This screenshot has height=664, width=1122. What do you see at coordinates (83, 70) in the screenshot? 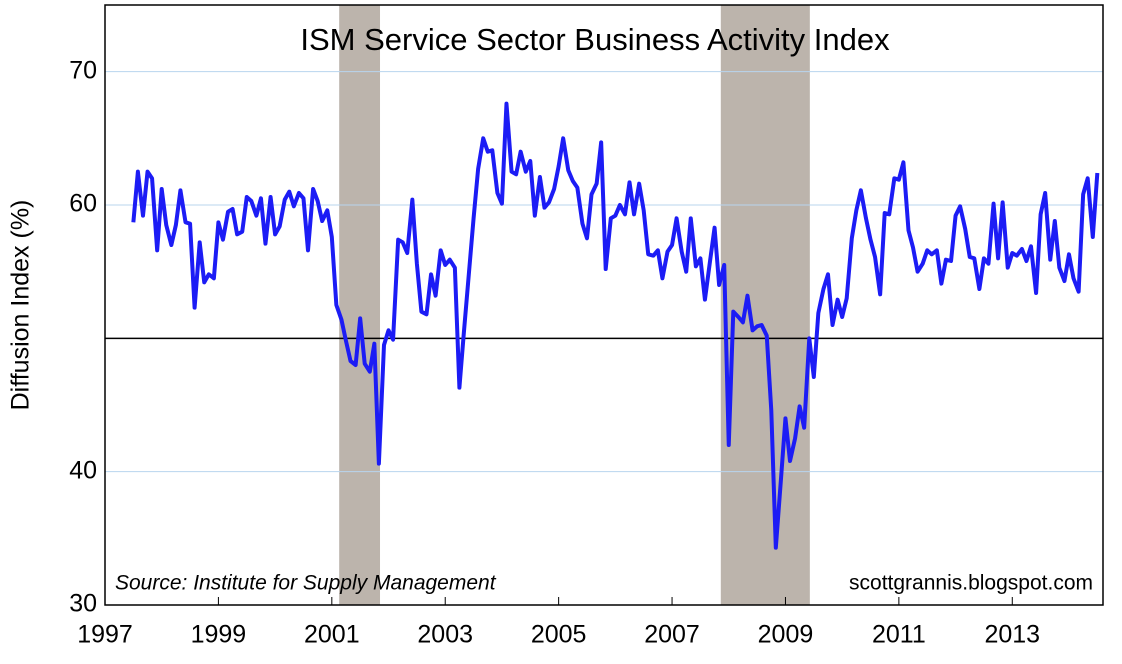
I see `y-tick-label: 70` at bounding box center [83, 70].